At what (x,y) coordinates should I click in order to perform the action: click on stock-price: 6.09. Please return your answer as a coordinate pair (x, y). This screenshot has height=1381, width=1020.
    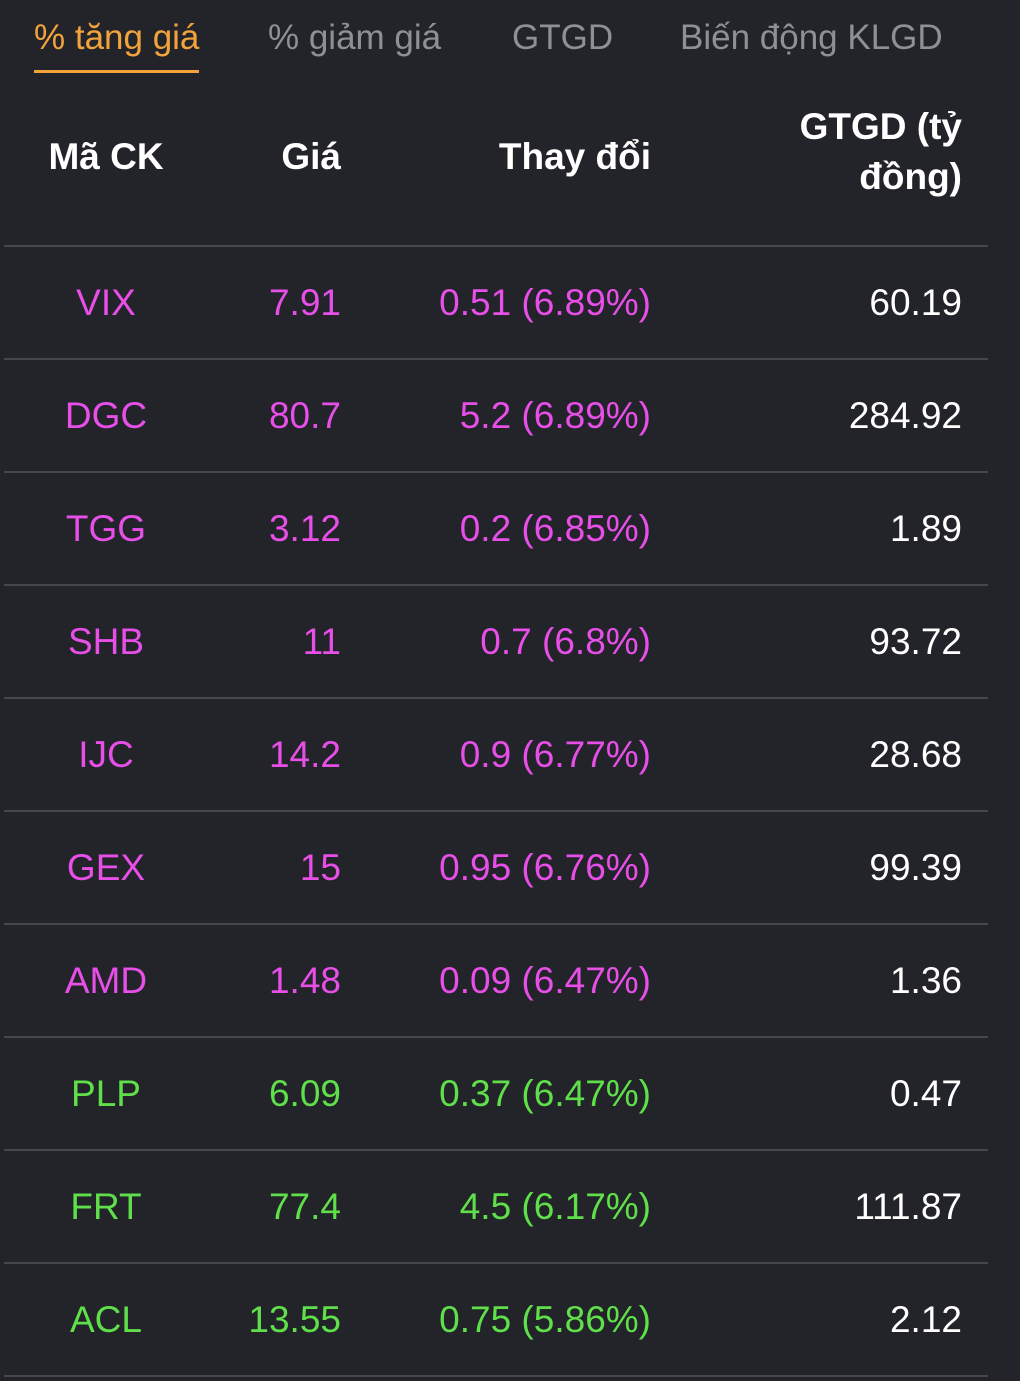
    Looking at the image, I should click on (304, 1093).